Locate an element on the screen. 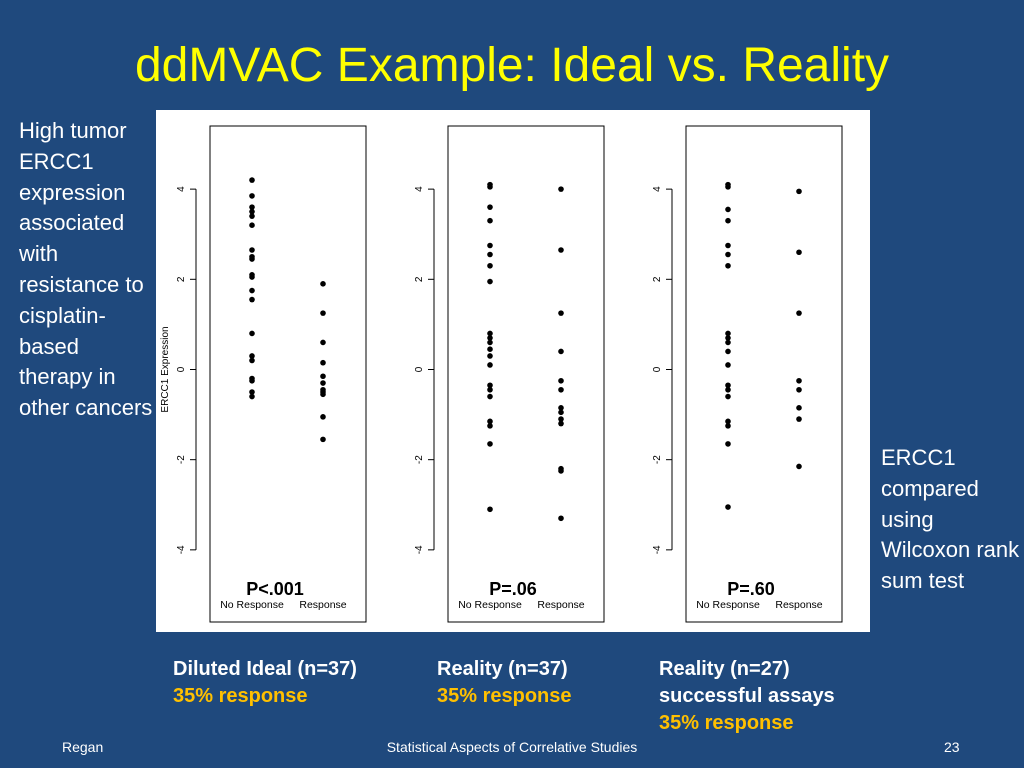 The image size is (1024, 768). caption-1-title: Diluted Ideal (n=37) is located at coordinates (265, 669).